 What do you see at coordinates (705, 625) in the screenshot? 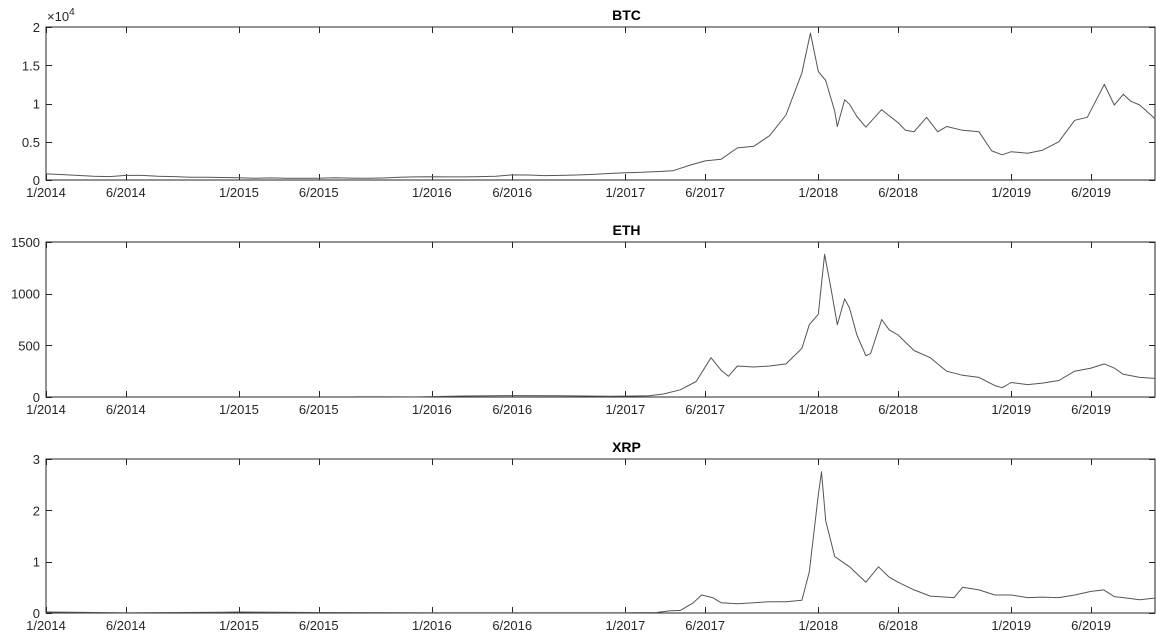
I see `xrp-x-tick-label: 6/2017` at bounding box center [705, 625].